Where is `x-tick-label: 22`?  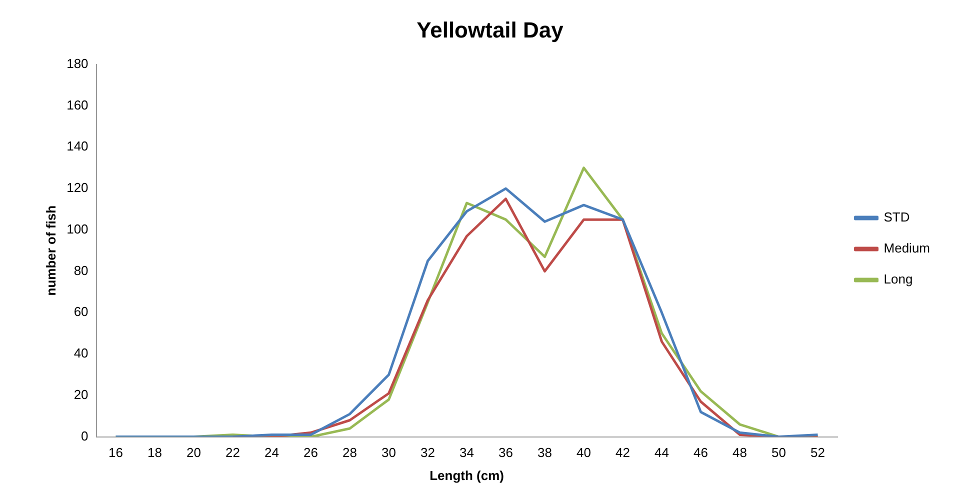 x-tick-label: 22 is located at coordinates (233, 452).